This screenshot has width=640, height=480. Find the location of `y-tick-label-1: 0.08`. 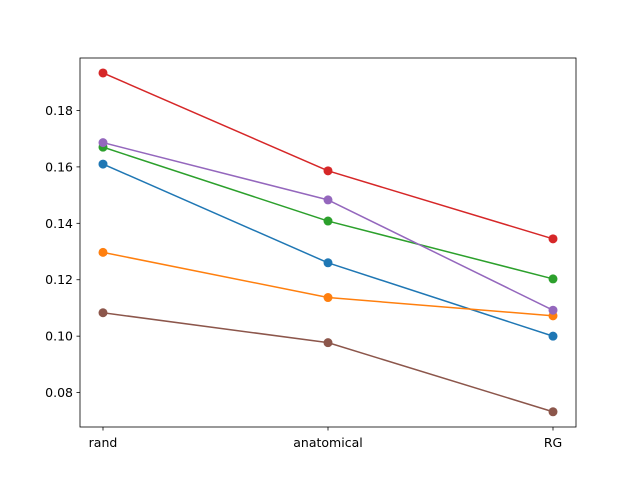

y-tick-label-1: 0.08 is located at coordinates (59, 392).